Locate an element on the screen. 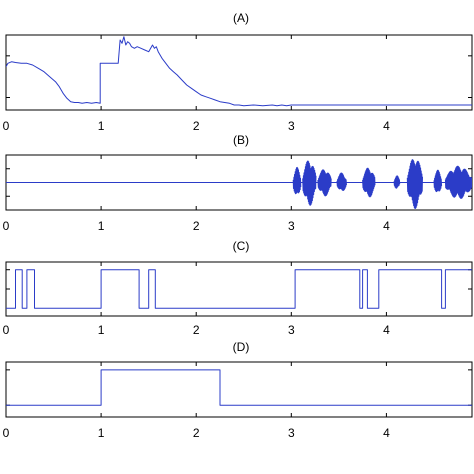  panel-title: (D) is located at coordinates (241, 347).